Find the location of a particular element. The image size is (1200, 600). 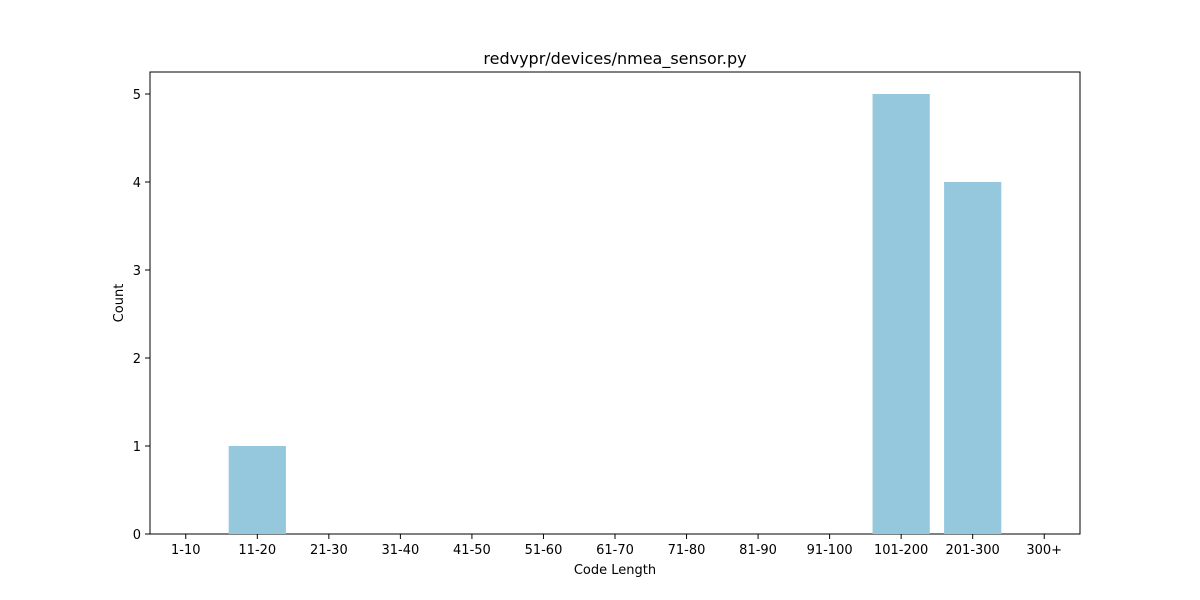

y-tick-label: 3 is located at coordinates (137, 271).